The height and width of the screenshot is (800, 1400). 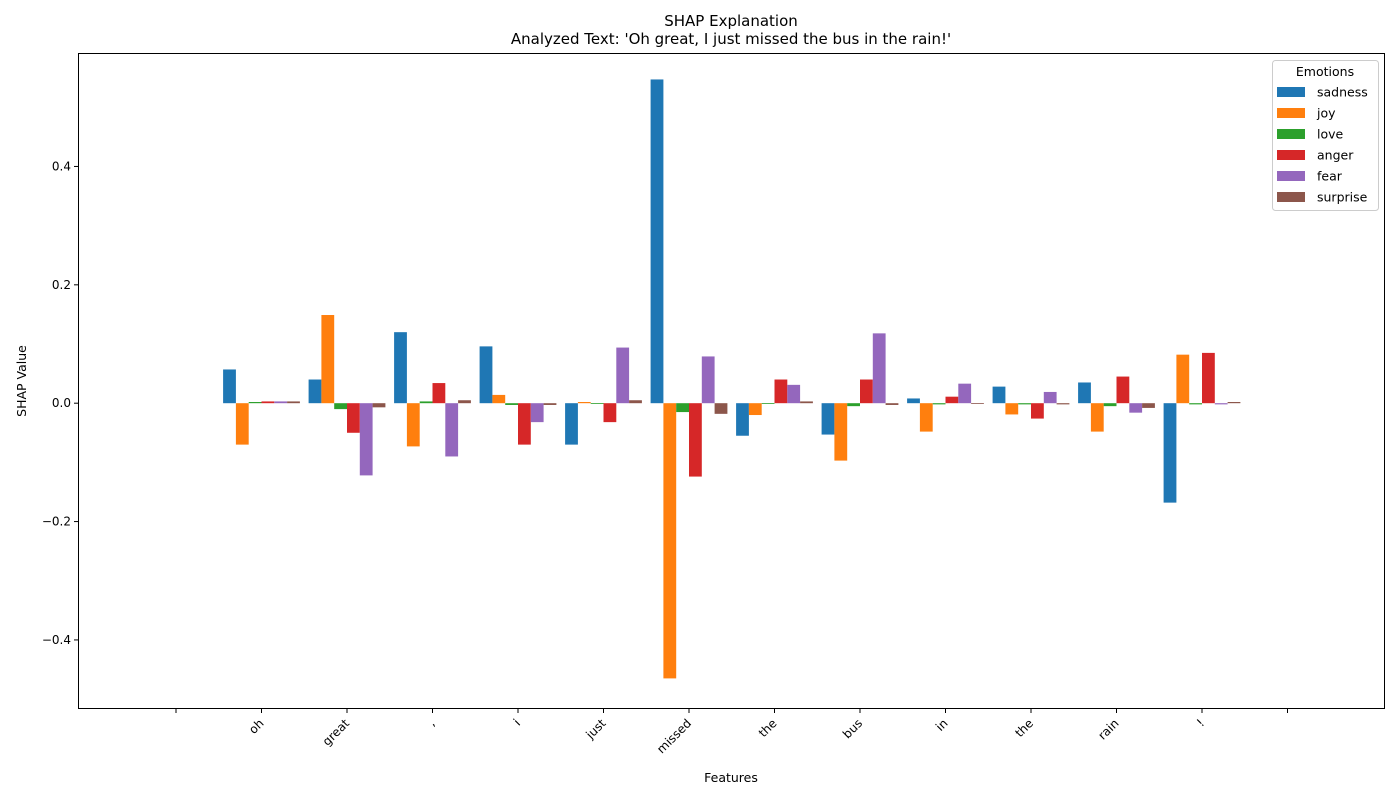 What do you see at coordinates (731, 777) in the screenshot?
I see `x-axis-label: Features` at bounding box center [731, 777].